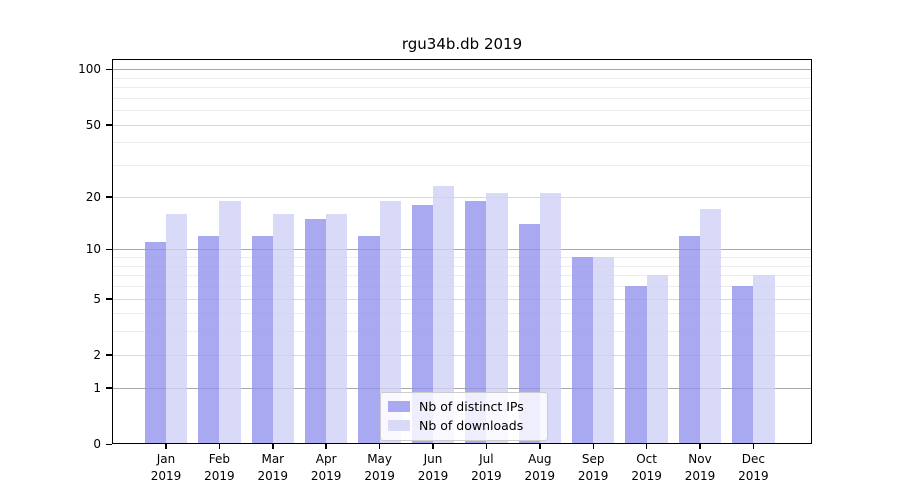 This screenshot has height=500, width=900. Describe the element at coordinates (97, 354) in the screenshot. I see `y-tick-label-2: 2` at that location.